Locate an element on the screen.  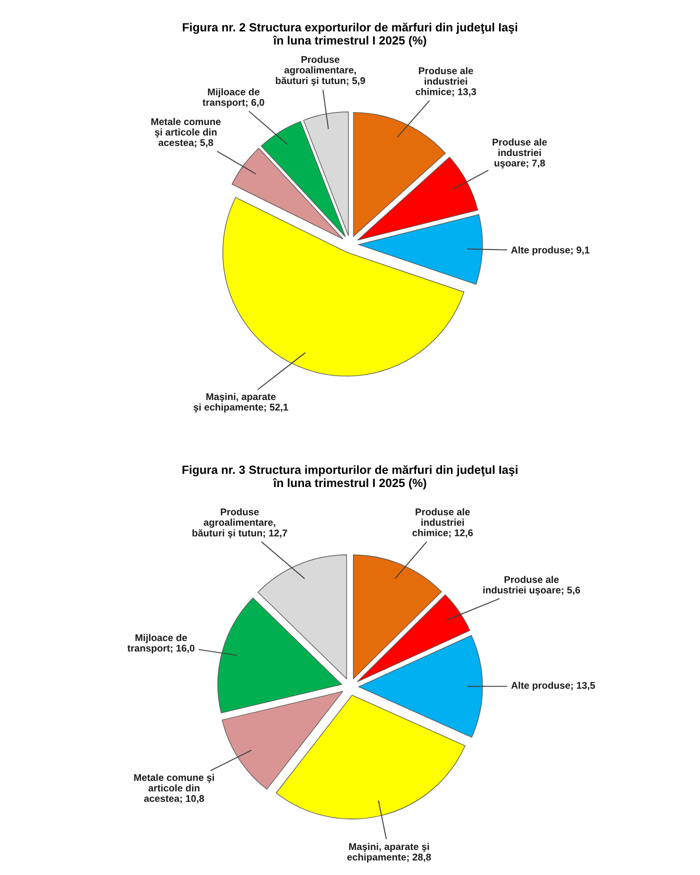
slice-label: Mijloace de transport; 16,0 is located at coordinates (160, 644).